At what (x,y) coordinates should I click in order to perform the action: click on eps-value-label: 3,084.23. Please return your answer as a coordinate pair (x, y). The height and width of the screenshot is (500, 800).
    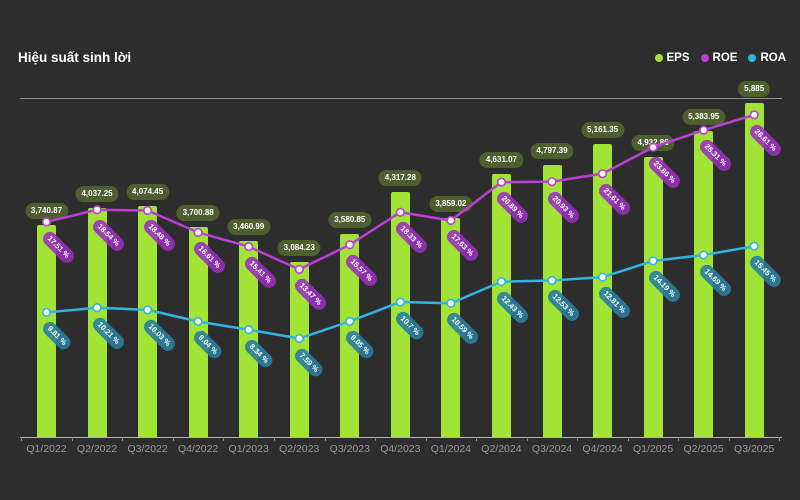
    Looking at the image, I should click on (299, 247).